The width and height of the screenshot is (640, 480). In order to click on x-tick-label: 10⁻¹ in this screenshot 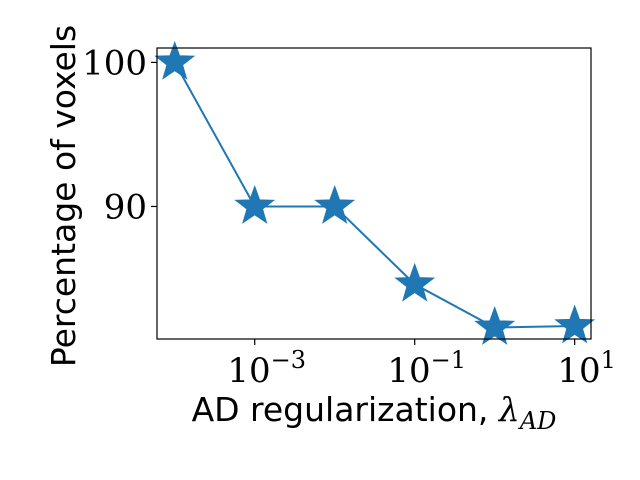, I will do `click(426, 368)`.